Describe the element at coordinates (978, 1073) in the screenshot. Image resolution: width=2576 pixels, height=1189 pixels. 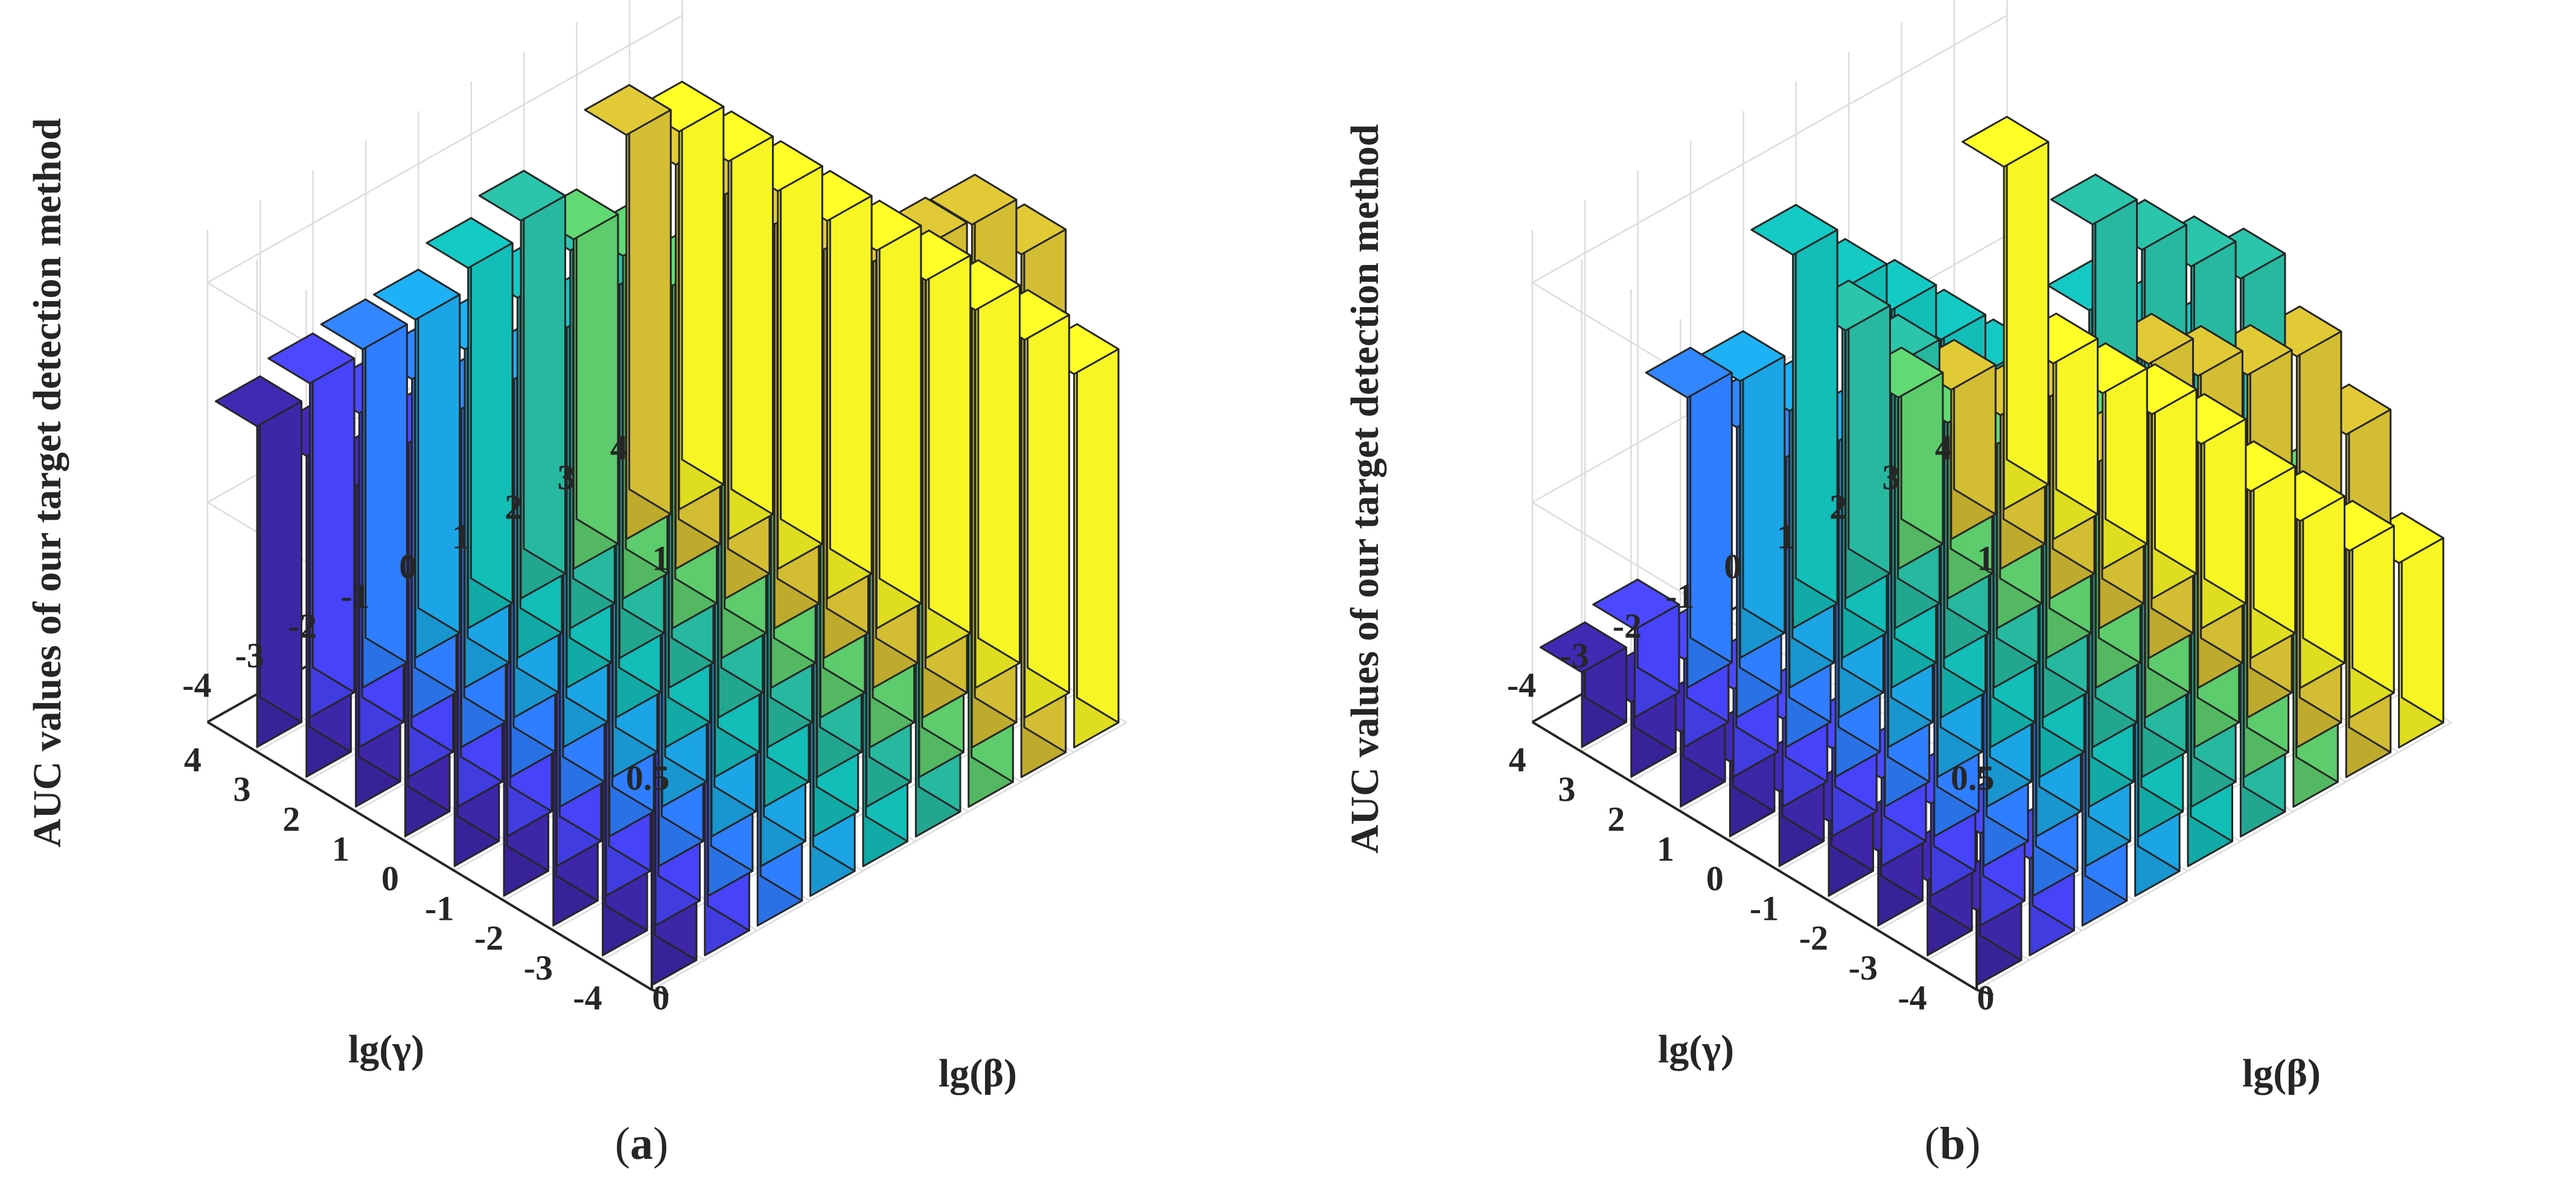
I see `panel-a-y-axis-label: lg(β)` at that location.